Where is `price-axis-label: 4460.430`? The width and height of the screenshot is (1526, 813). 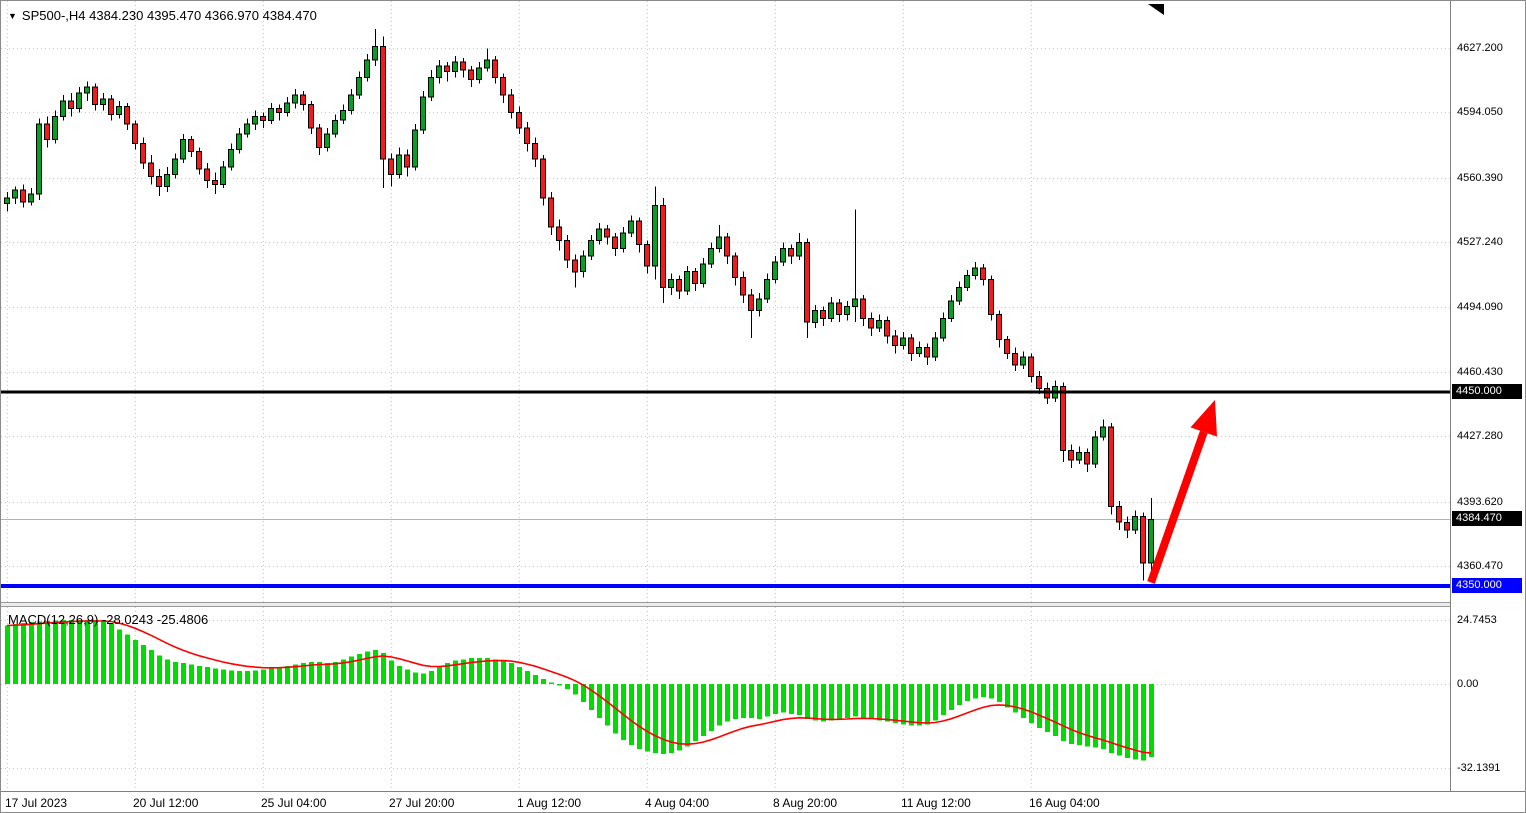
price-axis-label: 4460.430 is located at coordinates (1480, 372).